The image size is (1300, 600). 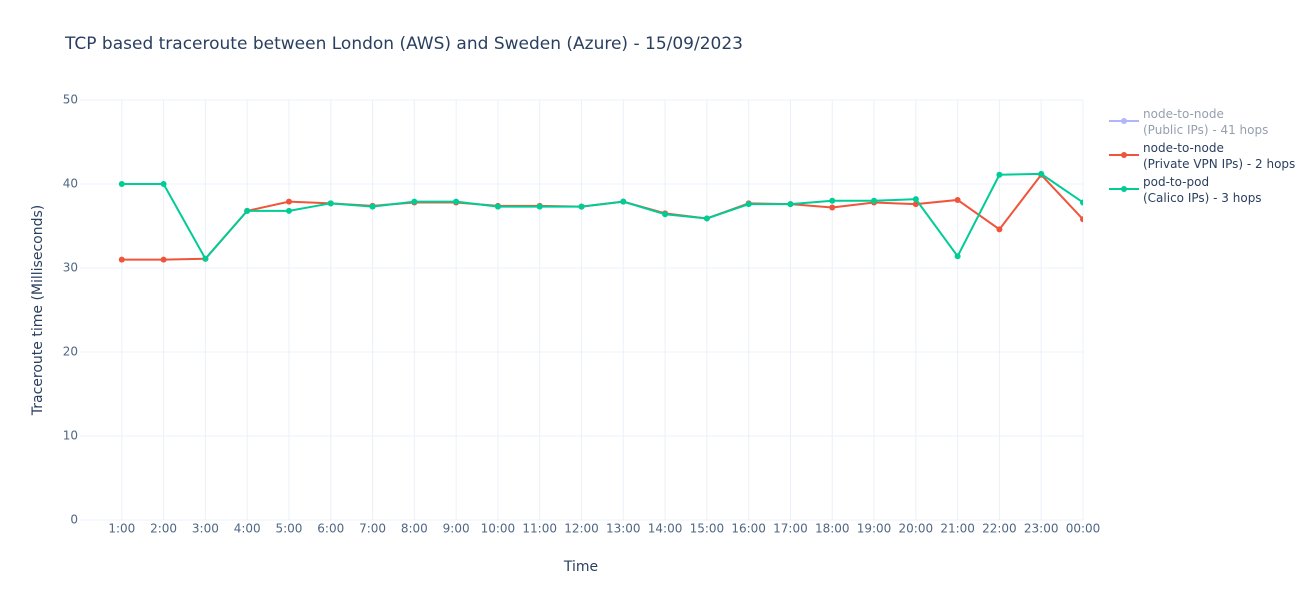 I want to click on x-tick-label: 9:00, so click(x=456, y=529).